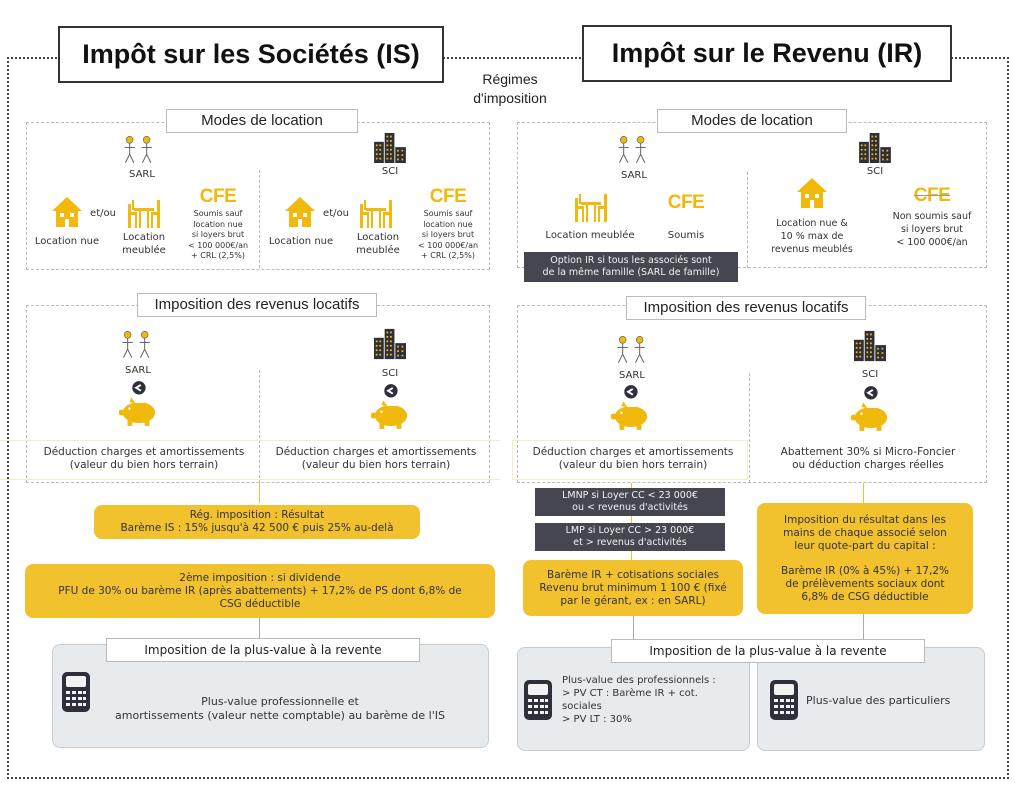 The image size is (1024, 797). What do you see at coordinates (250, 460) in the screenshot?
I see `is-highlight-band` at bounding box center [250, 460].